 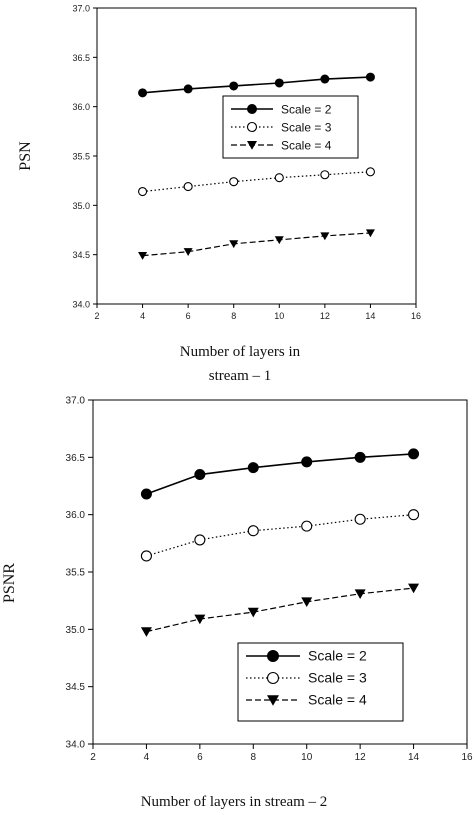 I want to click on y-axis-label: PSN, so click(x=25, y=156).